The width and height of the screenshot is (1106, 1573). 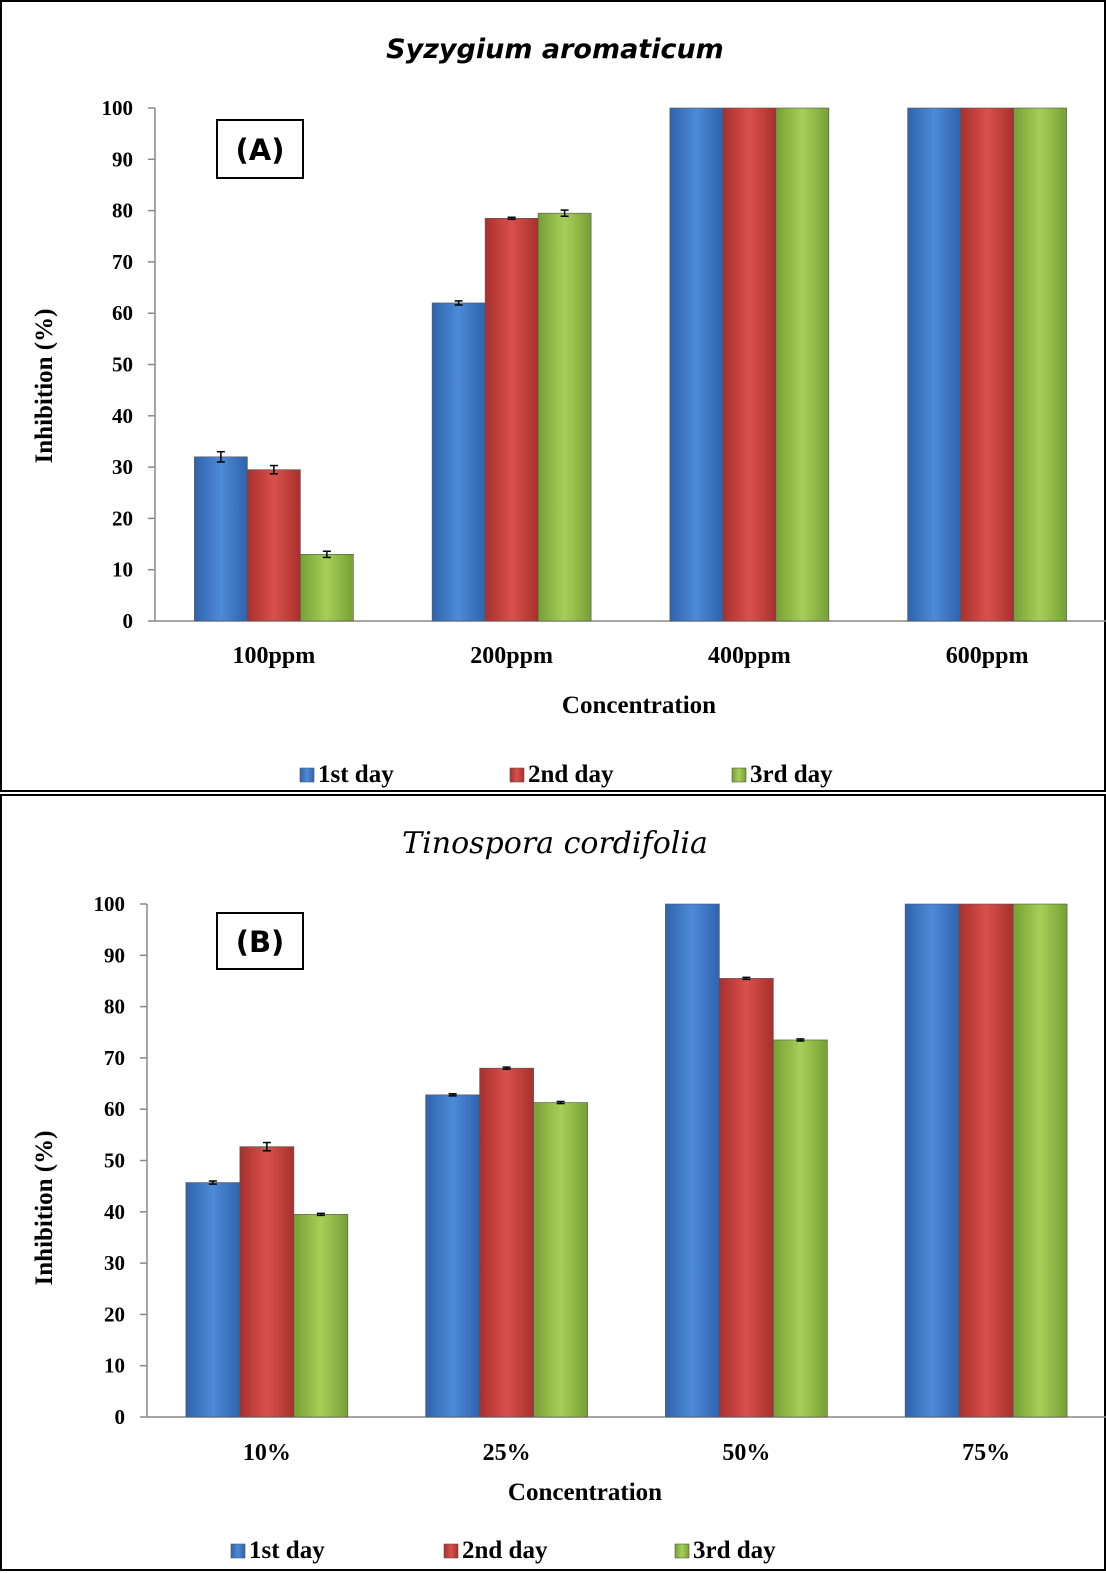 I want to click on bar-2nd-day-400ppm, so click(x=749, y=364).